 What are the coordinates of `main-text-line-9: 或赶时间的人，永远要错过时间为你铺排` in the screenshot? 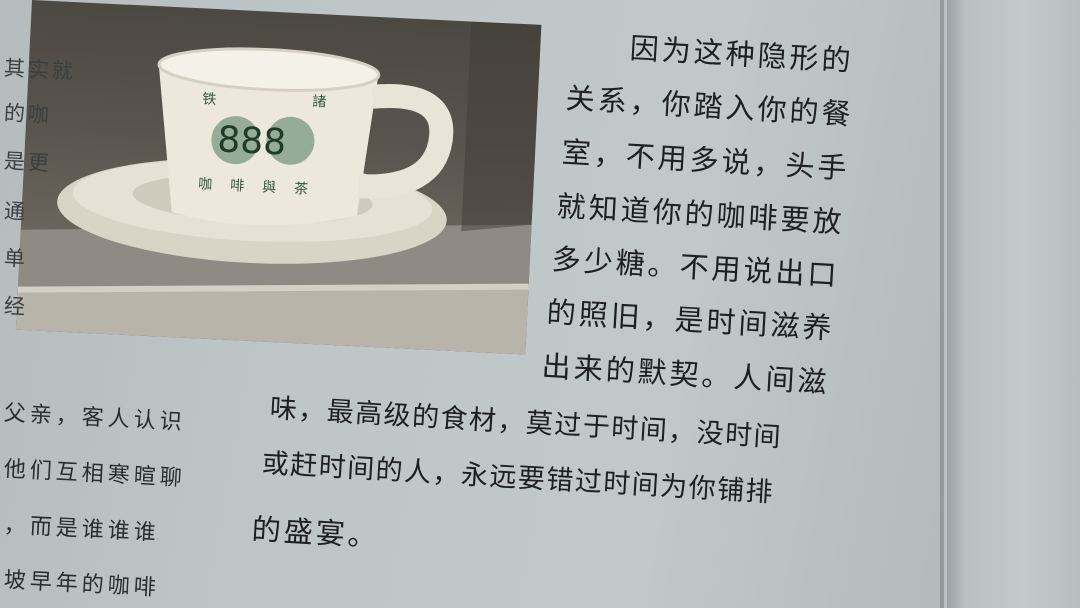 It's located at (517, 478).